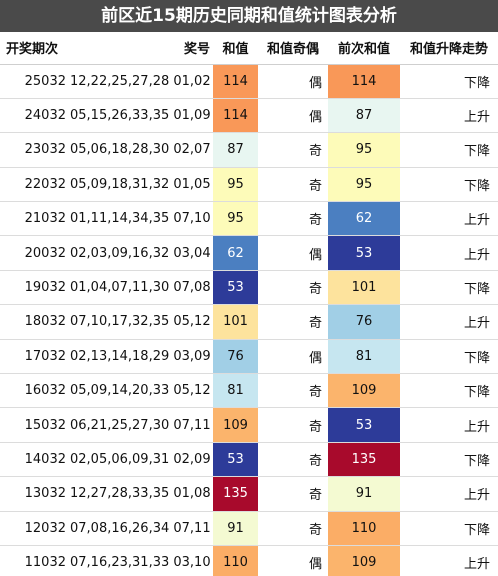  I want to click on page-title: 前区近15期历史同期和值统计图表分析, so click(249, 16).